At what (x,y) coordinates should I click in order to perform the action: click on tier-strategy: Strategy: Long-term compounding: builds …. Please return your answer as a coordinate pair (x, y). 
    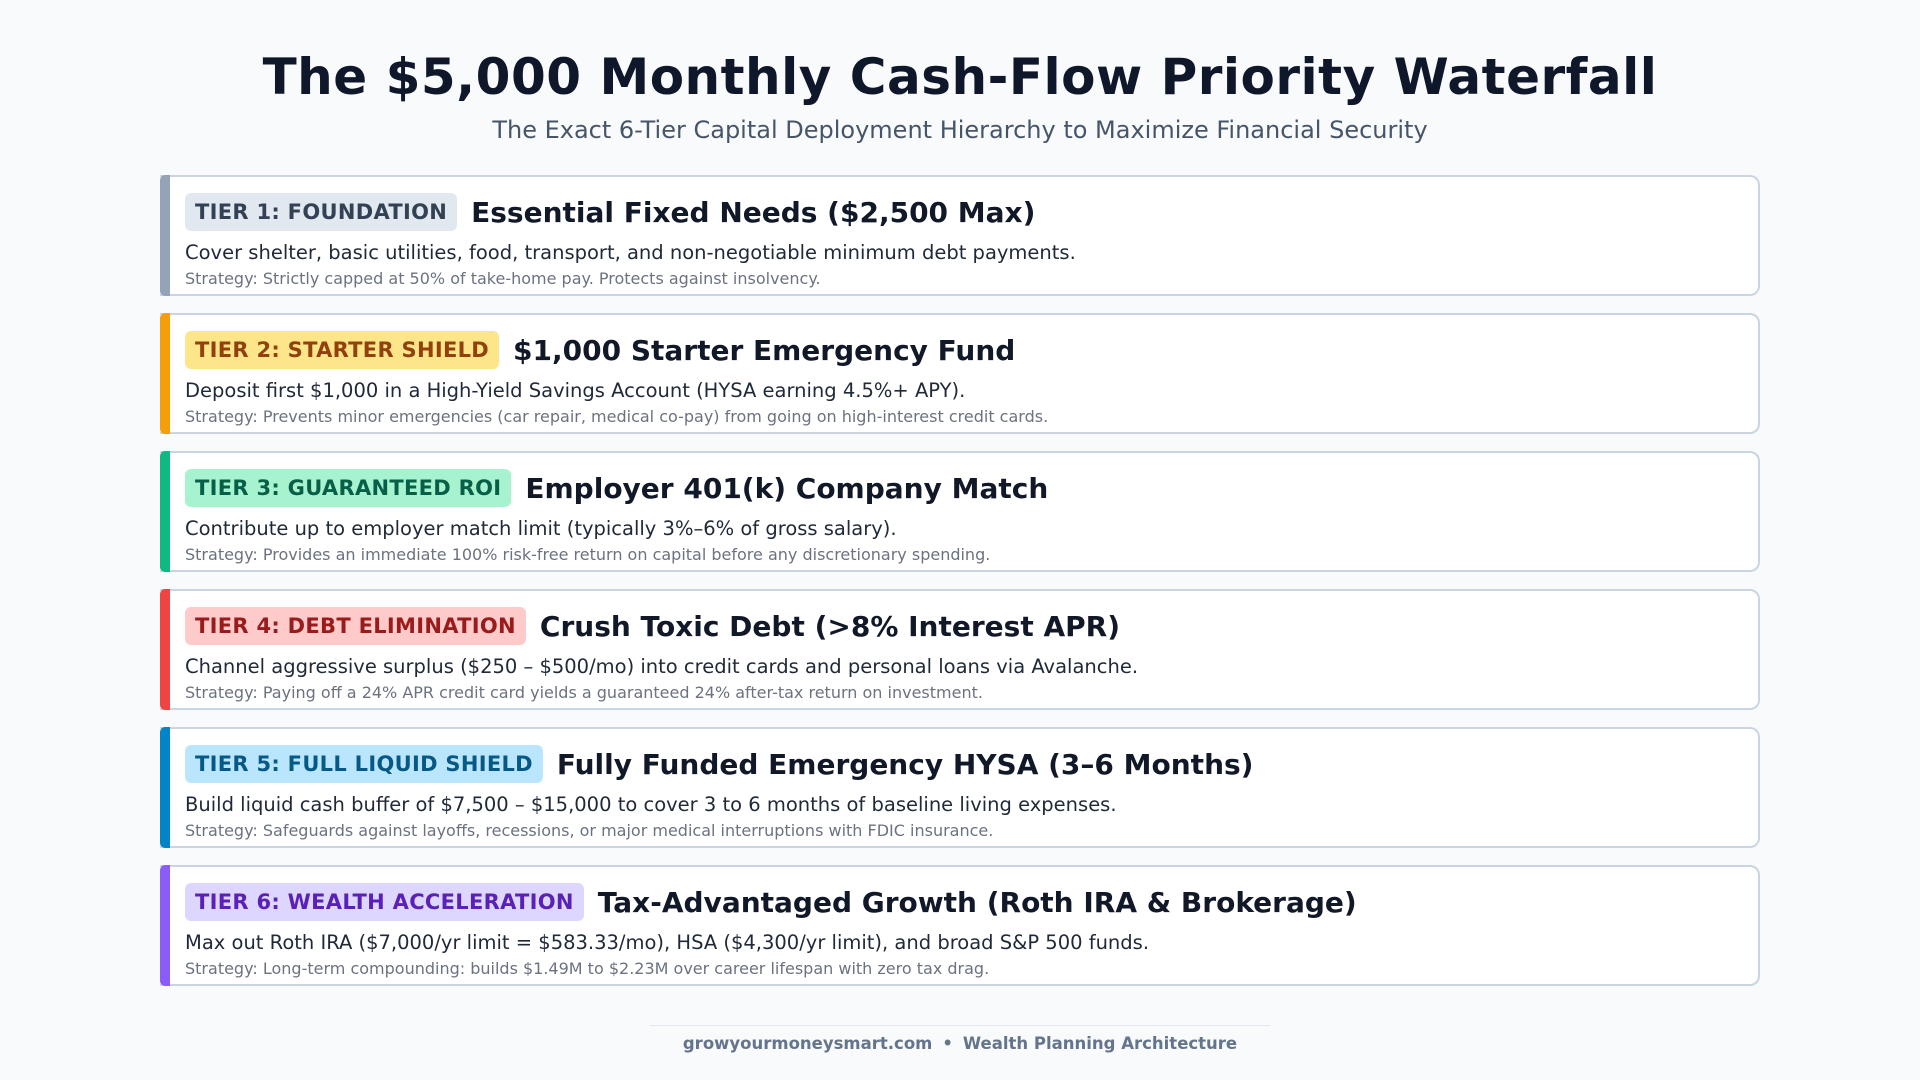
    Looking at the image, I should click on (587, 968).